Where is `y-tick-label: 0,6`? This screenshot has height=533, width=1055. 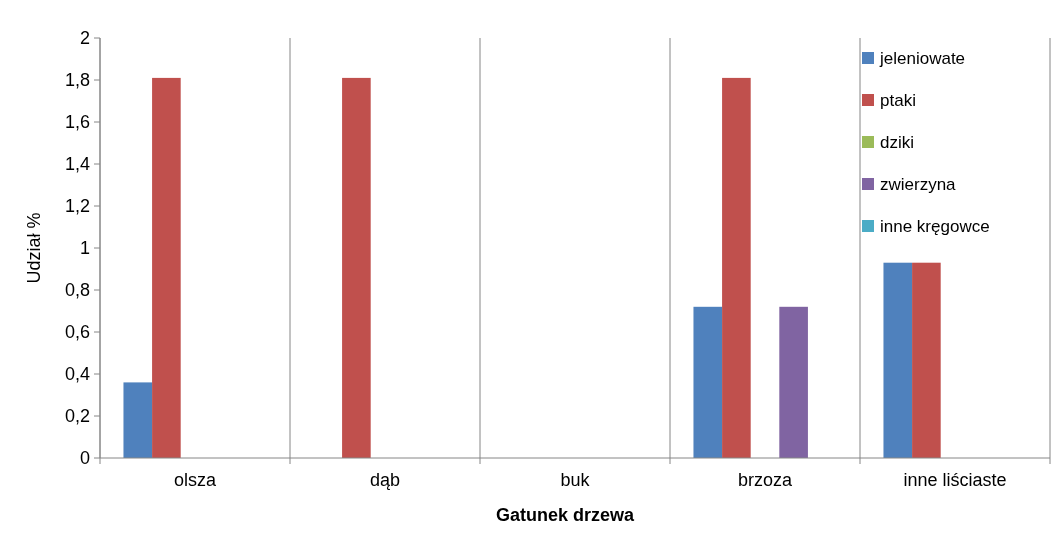 y-tick-label: 0,6 is located at coordinates (77, 332).